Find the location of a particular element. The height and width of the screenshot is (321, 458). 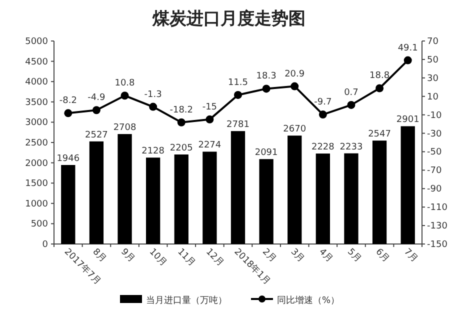

data-label: 49.1 is located at coordinates (408, 48).